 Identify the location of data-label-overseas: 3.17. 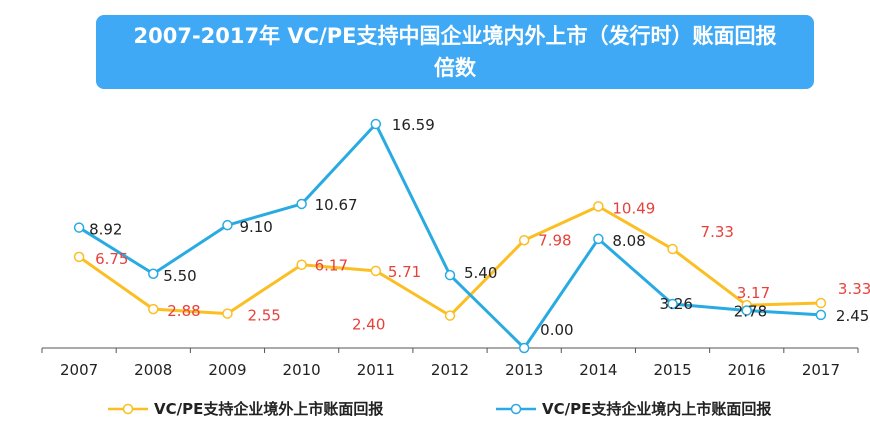
(753, 293).